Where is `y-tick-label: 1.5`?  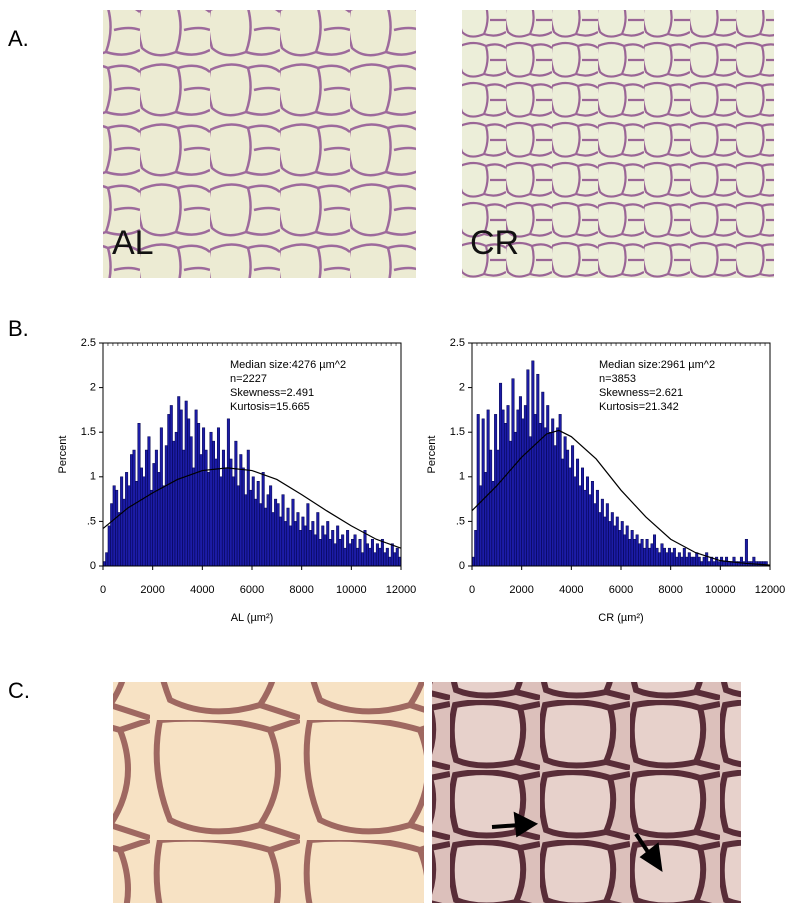
y-tick-label: 1.5 is located at coordinates (457, 432).